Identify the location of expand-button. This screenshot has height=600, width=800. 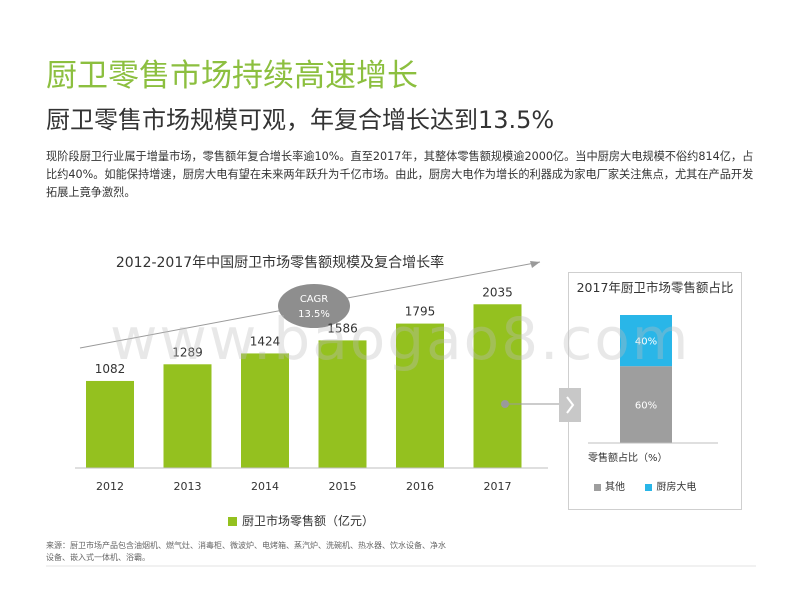
(570, 405).